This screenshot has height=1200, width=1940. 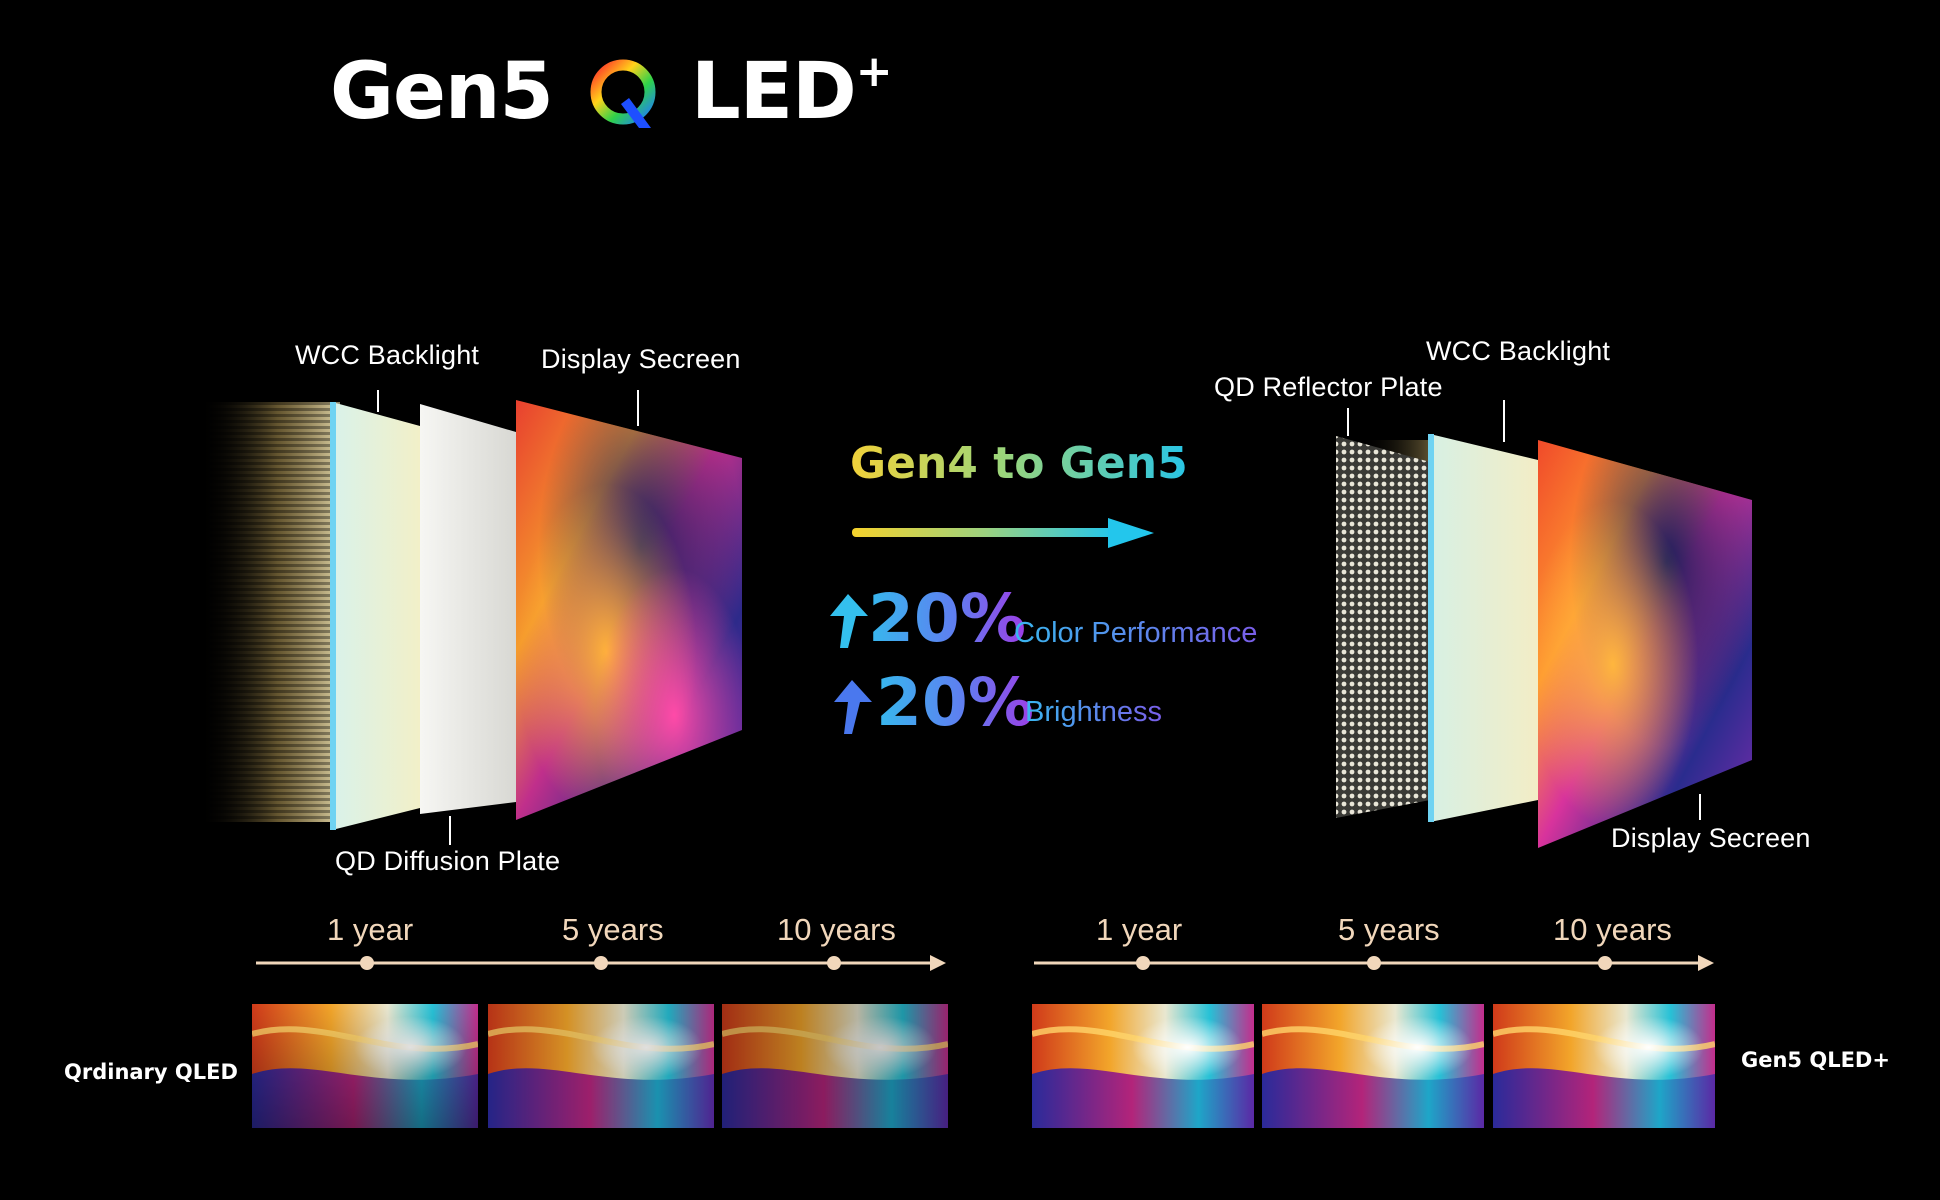 What do you see at coordinates (442, 92) in the screenshot?
I see `title-prefix: Gen5` at bounding box center [442, 92].